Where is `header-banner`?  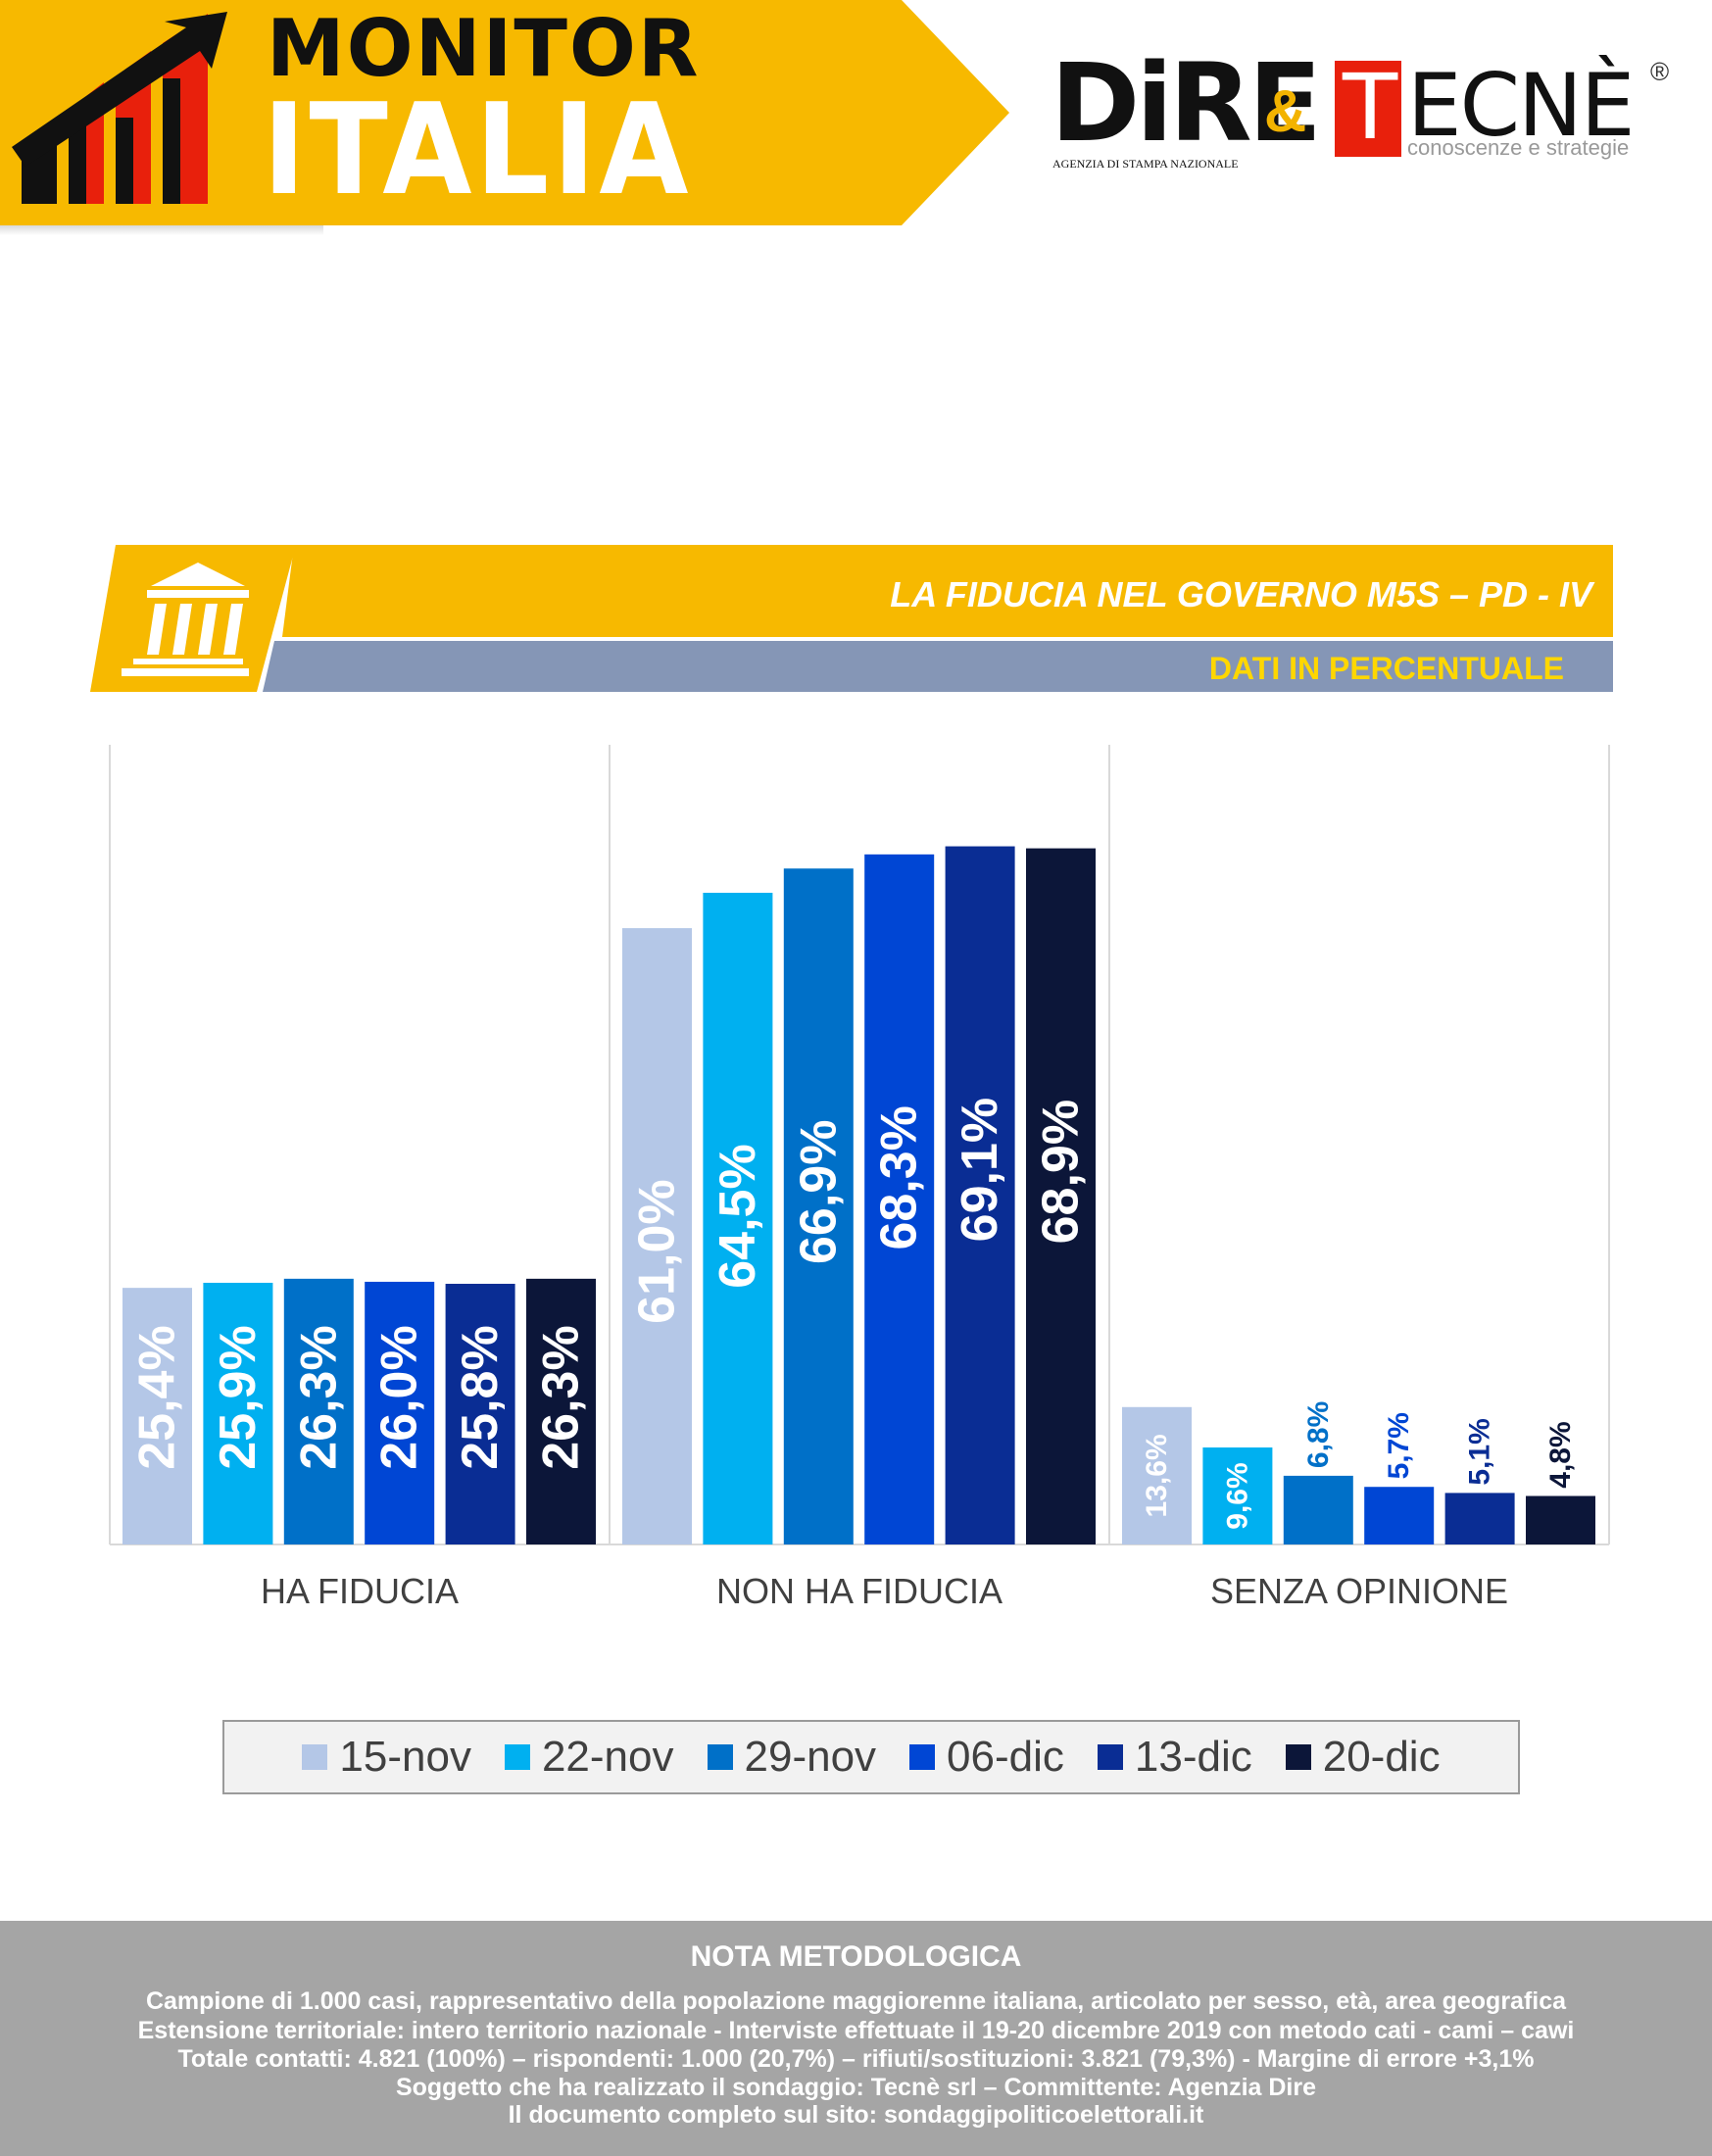
header-banner is located at coordinates (504, 117).